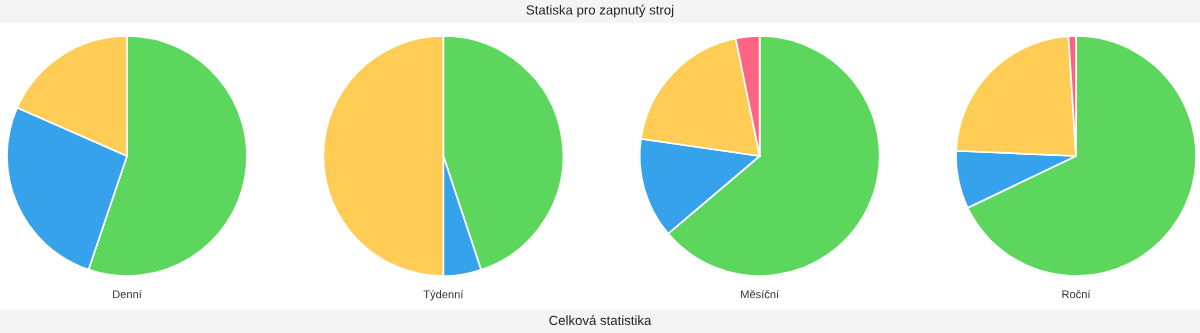 This screenshot has width=1200, height=333. What do you see at coordinates (1076, 294) in the screenshot?
I see `text: Roční` at bounding box center [1076, 294].